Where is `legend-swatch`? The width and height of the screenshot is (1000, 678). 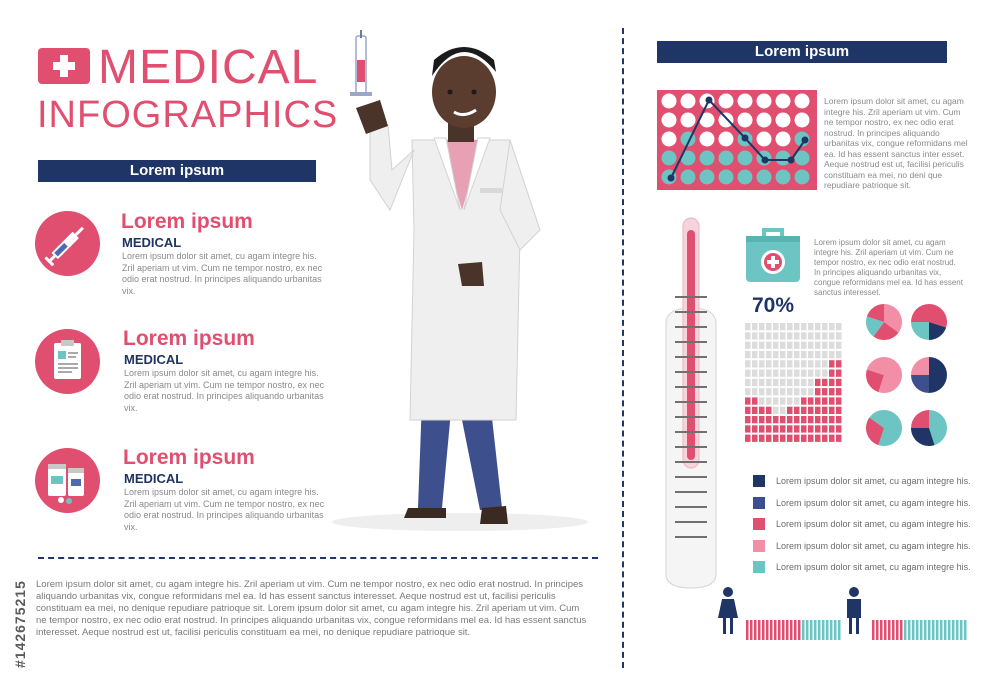
legend-swatch is located at coordinates (759, 524).